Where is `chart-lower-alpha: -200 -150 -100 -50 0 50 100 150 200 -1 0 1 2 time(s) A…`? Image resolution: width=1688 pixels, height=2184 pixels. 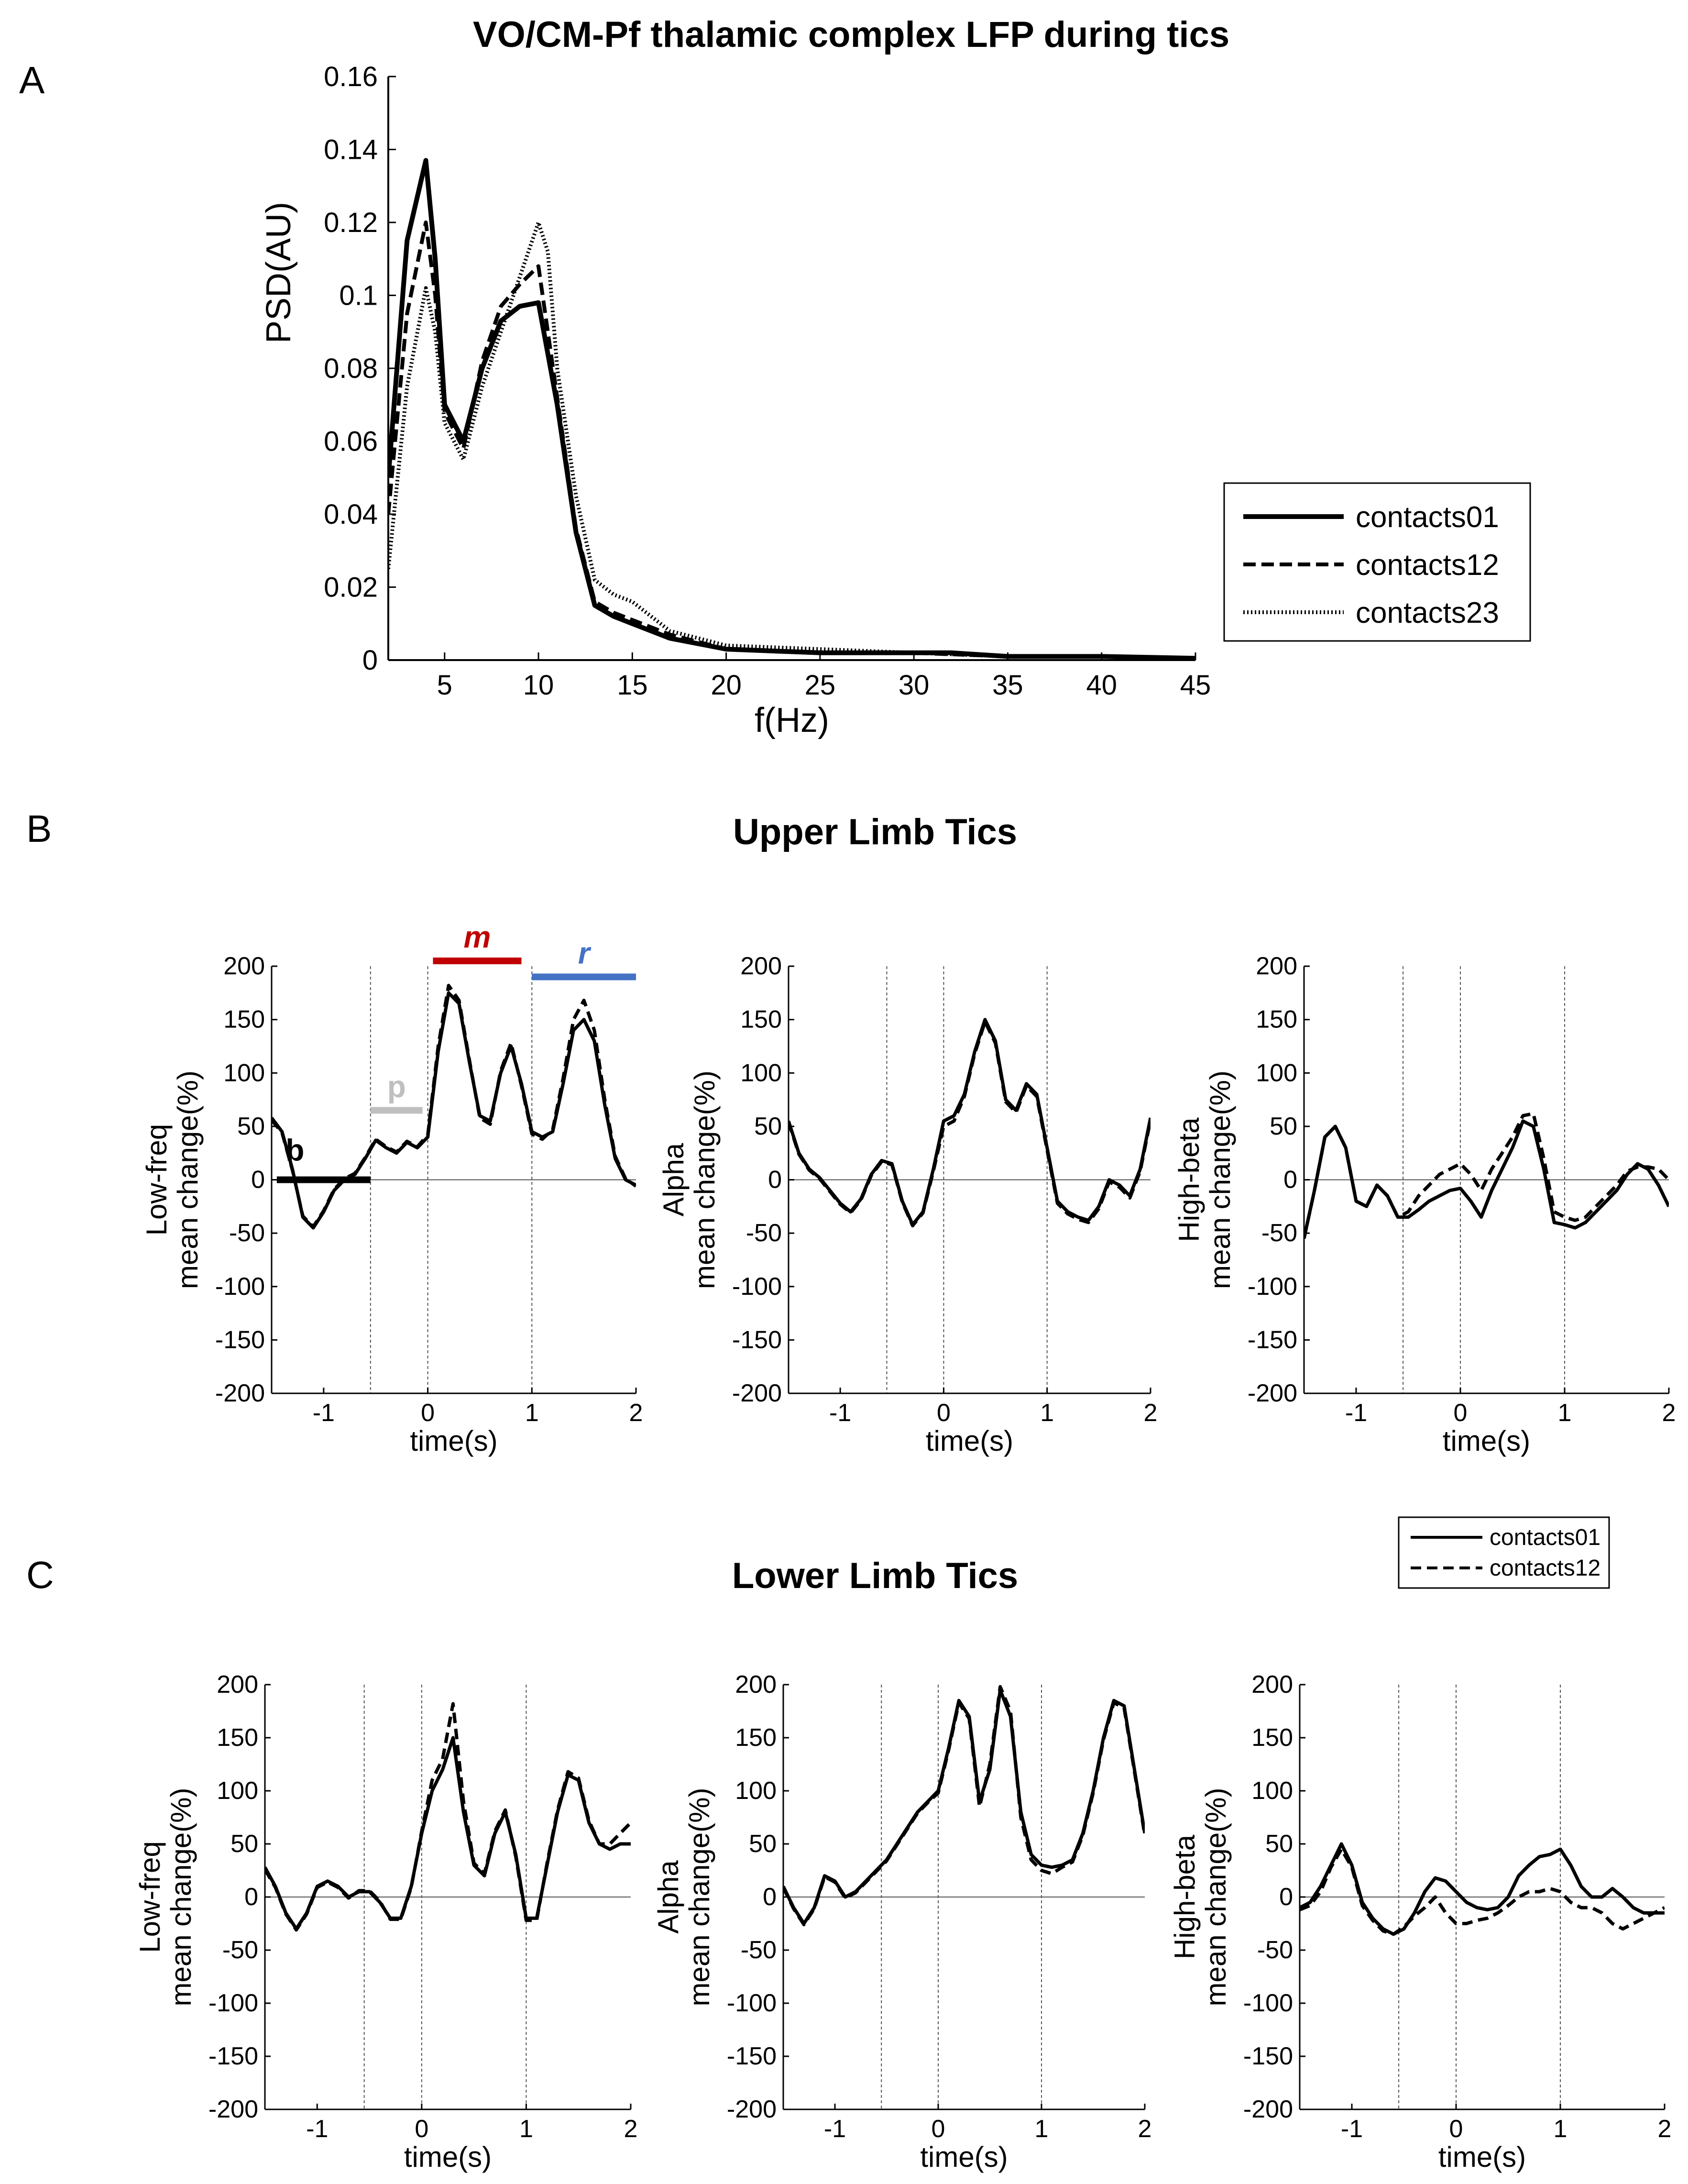
chart-lower-alpha: -200 -150 -100 -50 0 50 100 150 200 -1 0 1 2 time(s) A… is located at coordinates (901, 1922).